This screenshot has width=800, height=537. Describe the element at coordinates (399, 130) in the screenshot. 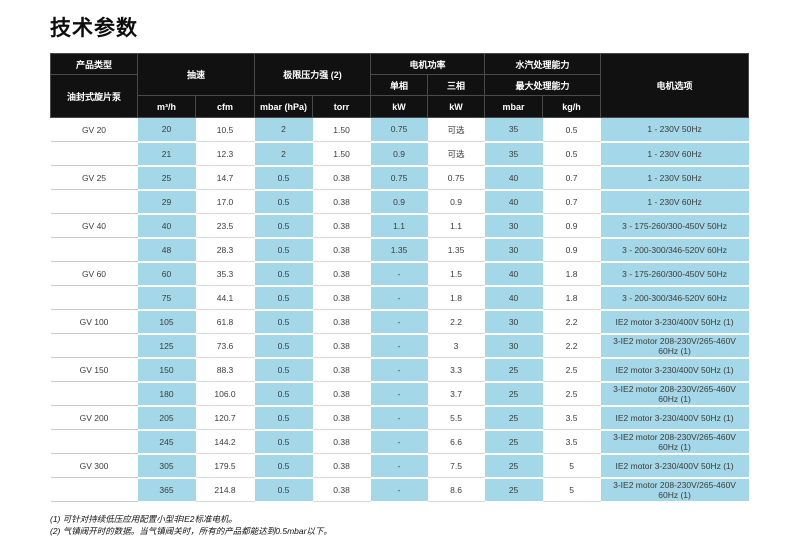

I see `table-row: GV 20 20 10.5 2 1.50 0.75 可选 35 0.5 1 - 230V 50Hz` at that location.